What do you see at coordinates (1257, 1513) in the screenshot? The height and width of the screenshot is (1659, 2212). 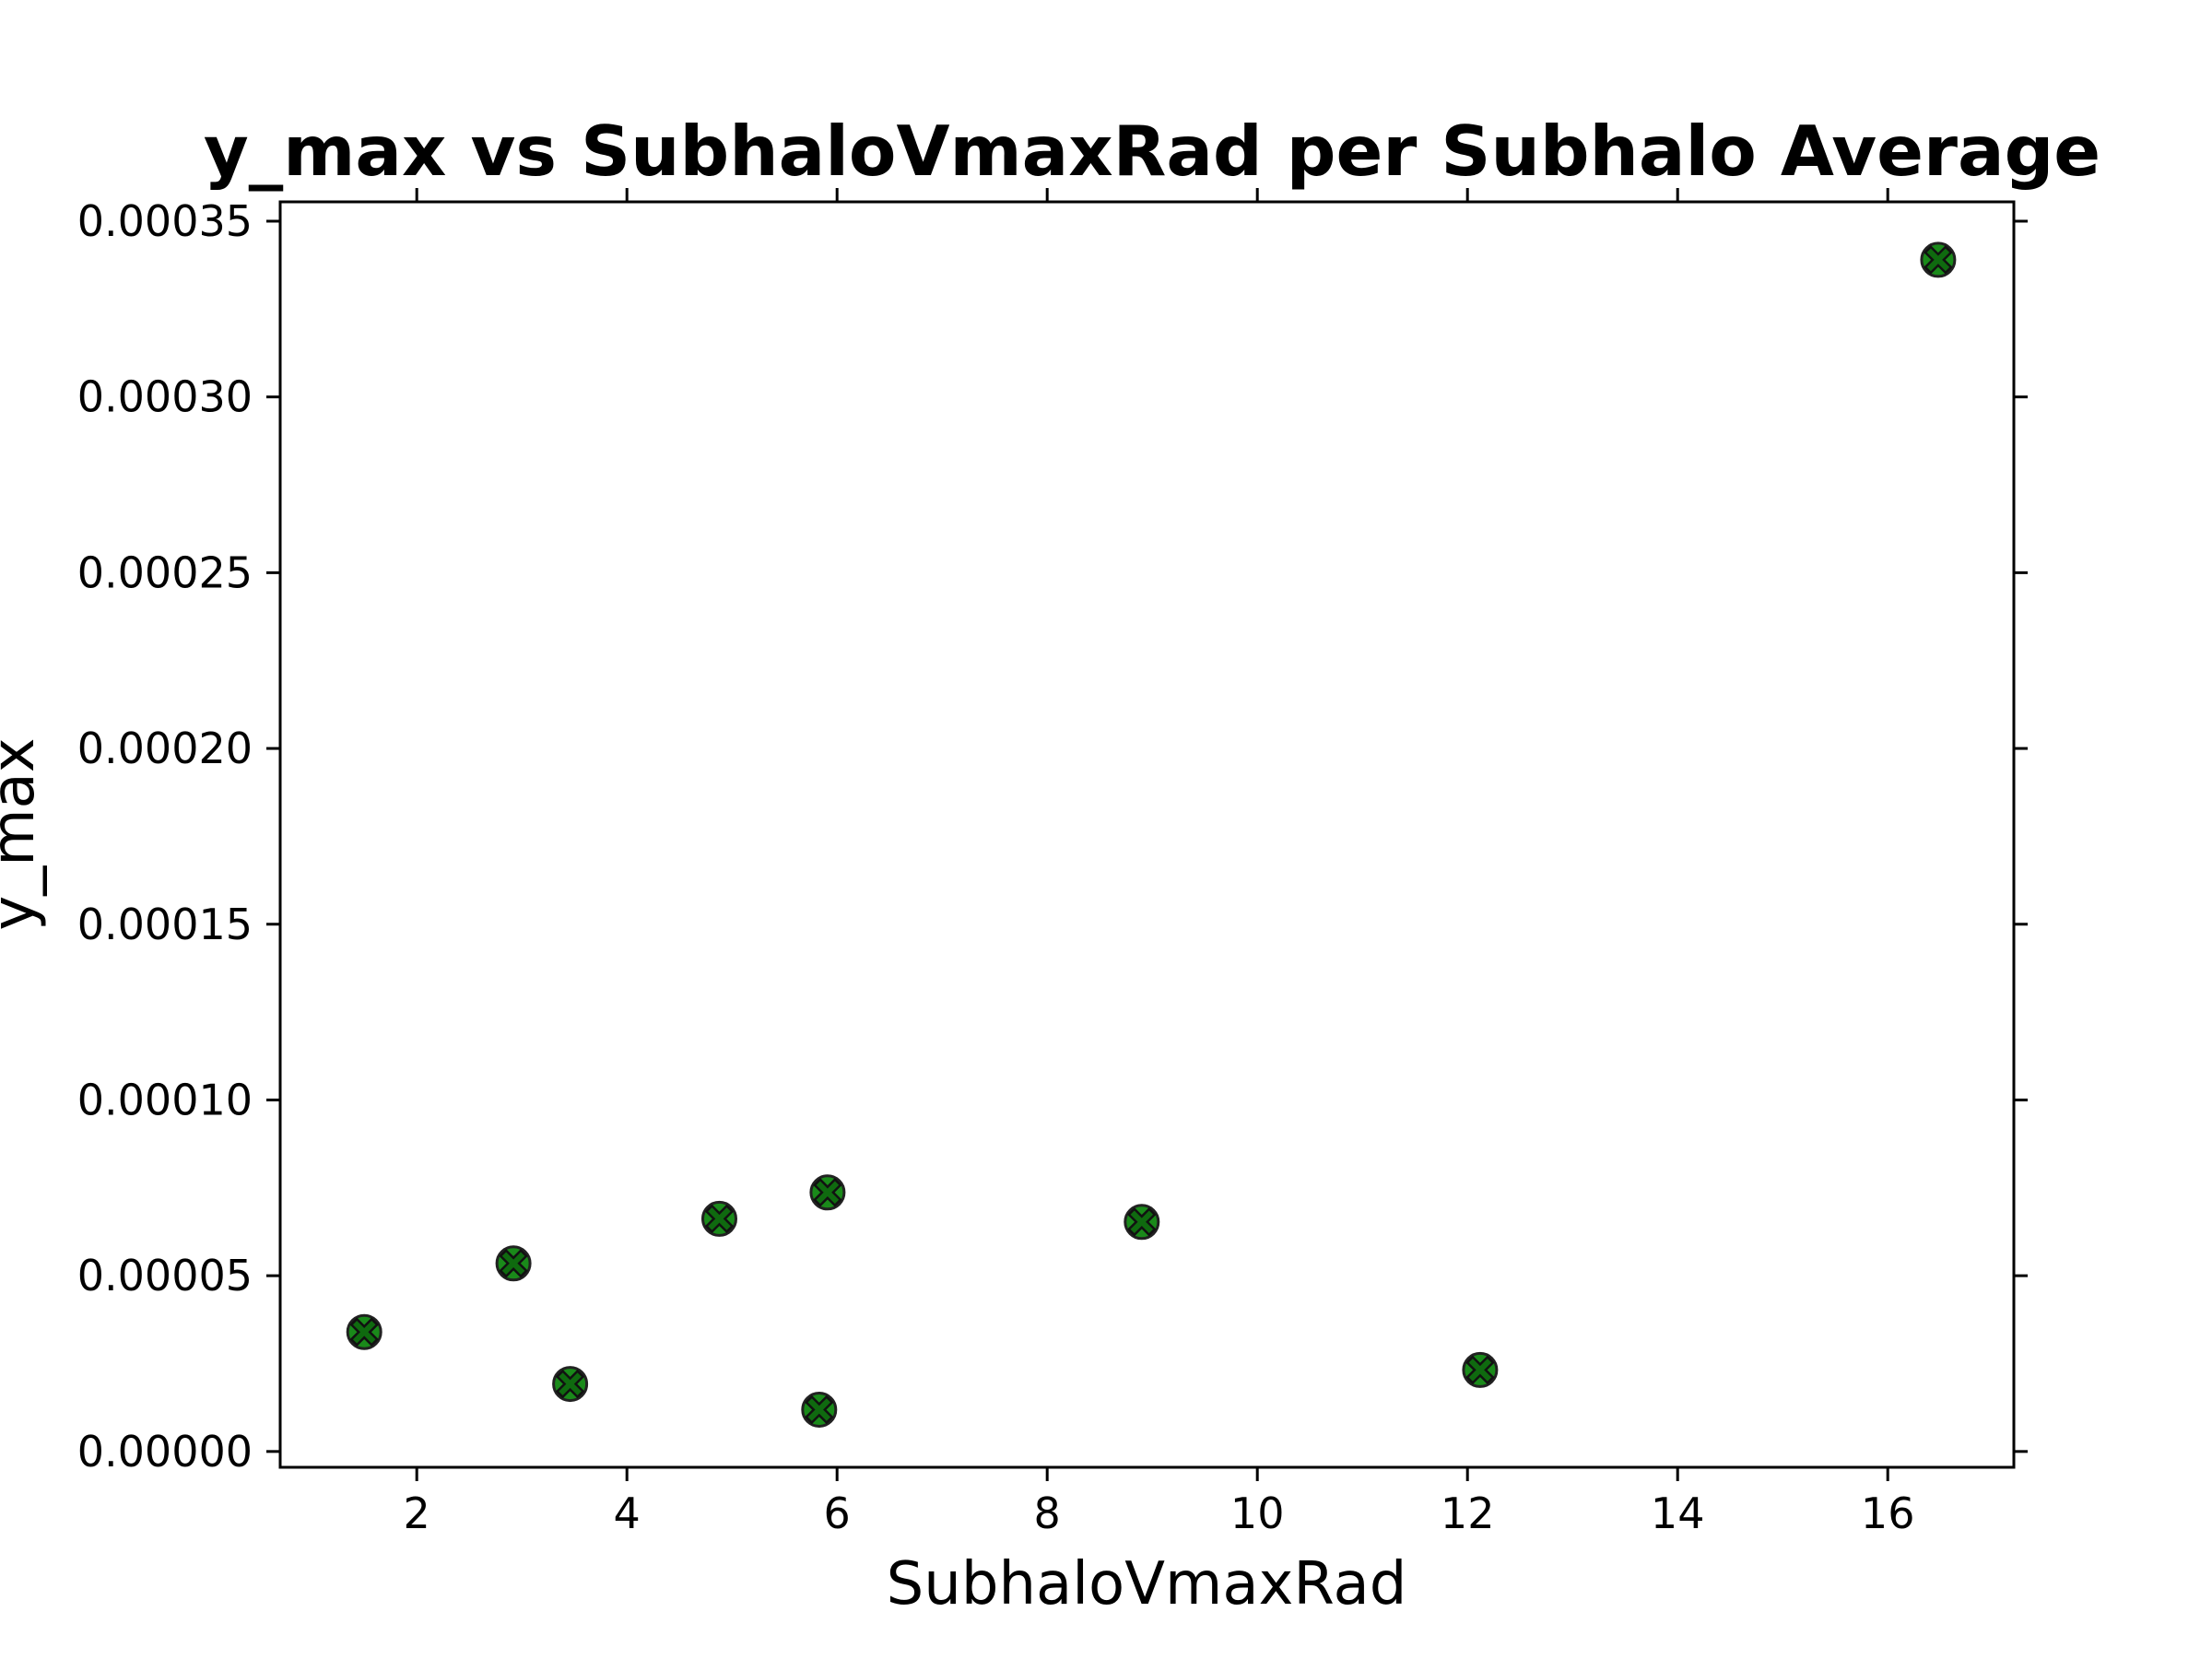 I see `x-tick-label: 10` at bounding box center [1257, 1513].